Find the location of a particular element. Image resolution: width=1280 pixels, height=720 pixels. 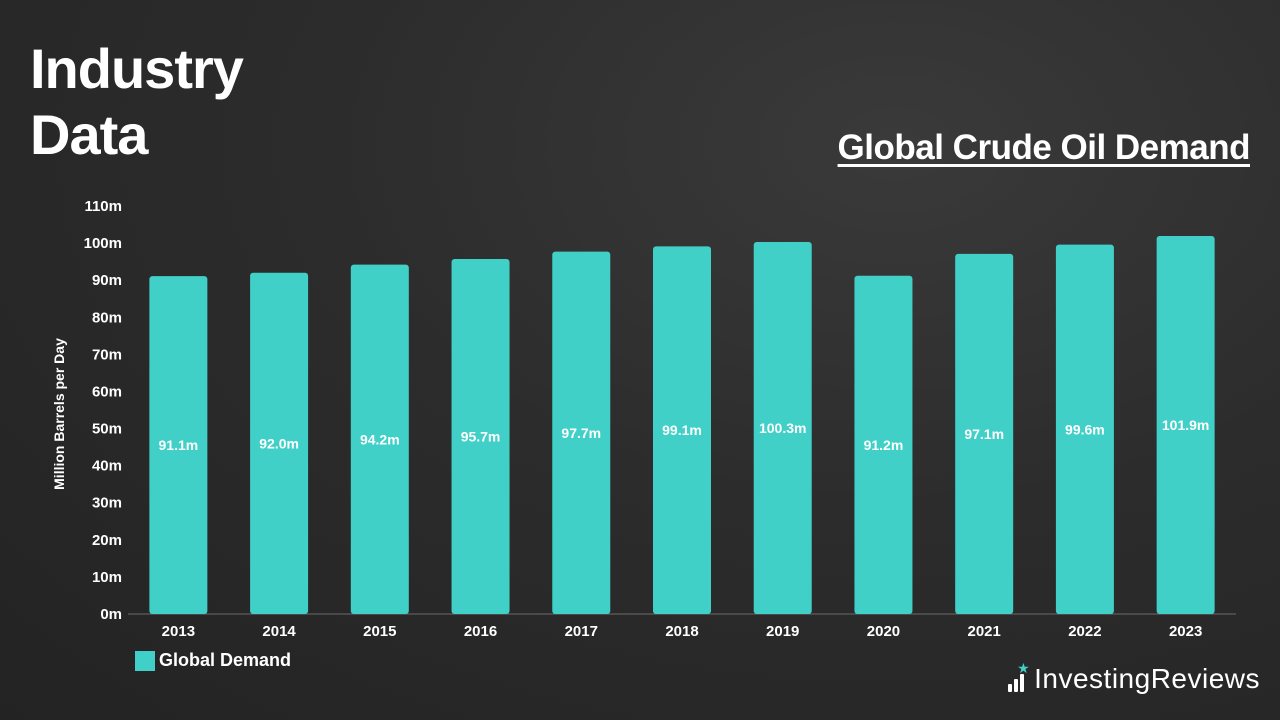

bar-data-label: 99.1m is located at coordinates (682, 430).